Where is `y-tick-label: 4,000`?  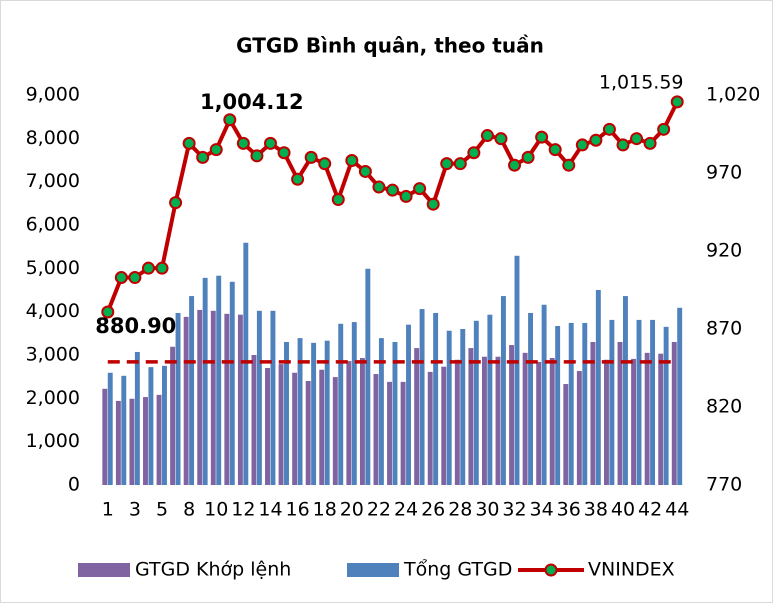 y-tick-label: 4,000 is located at coordinates (53, 311).